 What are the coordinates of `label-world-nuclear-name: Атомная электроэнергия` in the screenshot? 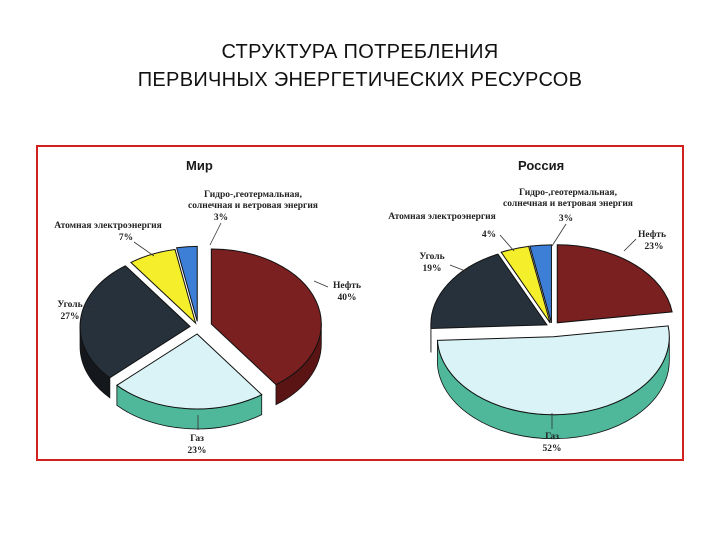 It's located at (108, 226).